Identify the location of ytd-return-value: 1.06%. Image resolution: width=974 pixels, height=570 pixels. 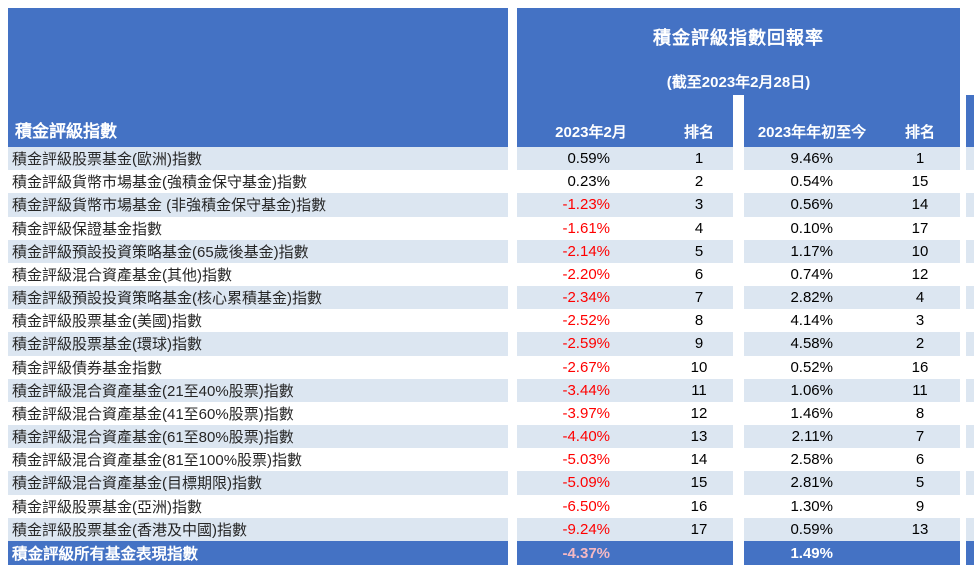
(812, 390).